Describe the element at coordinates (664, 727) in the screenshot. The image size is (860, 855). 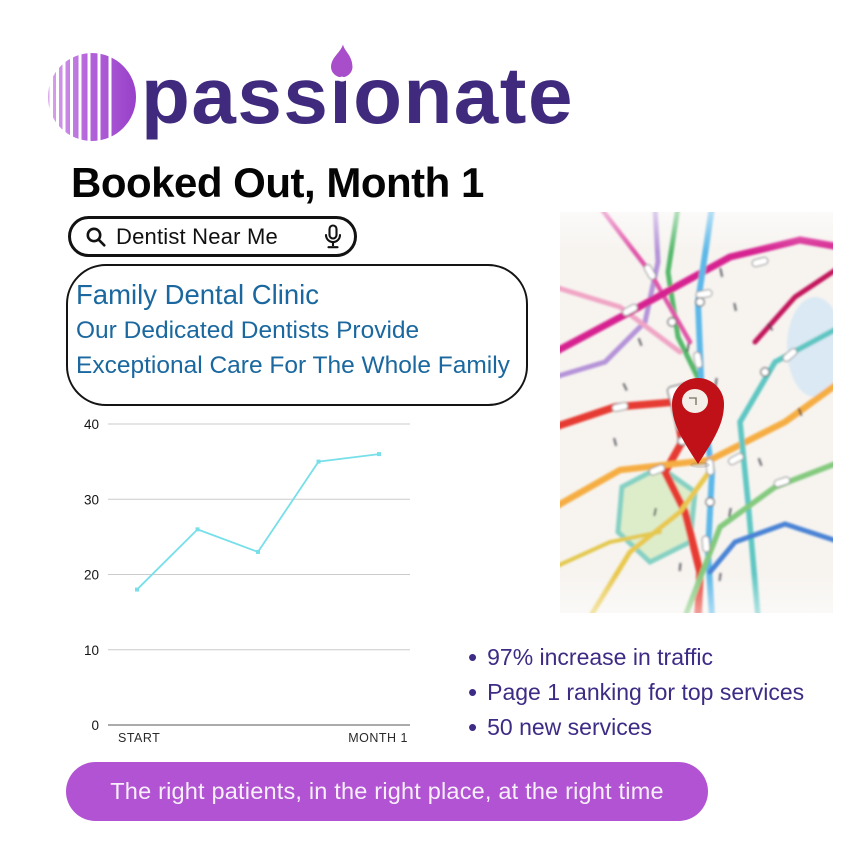
I see `list-item: • 50 new services` at that location.